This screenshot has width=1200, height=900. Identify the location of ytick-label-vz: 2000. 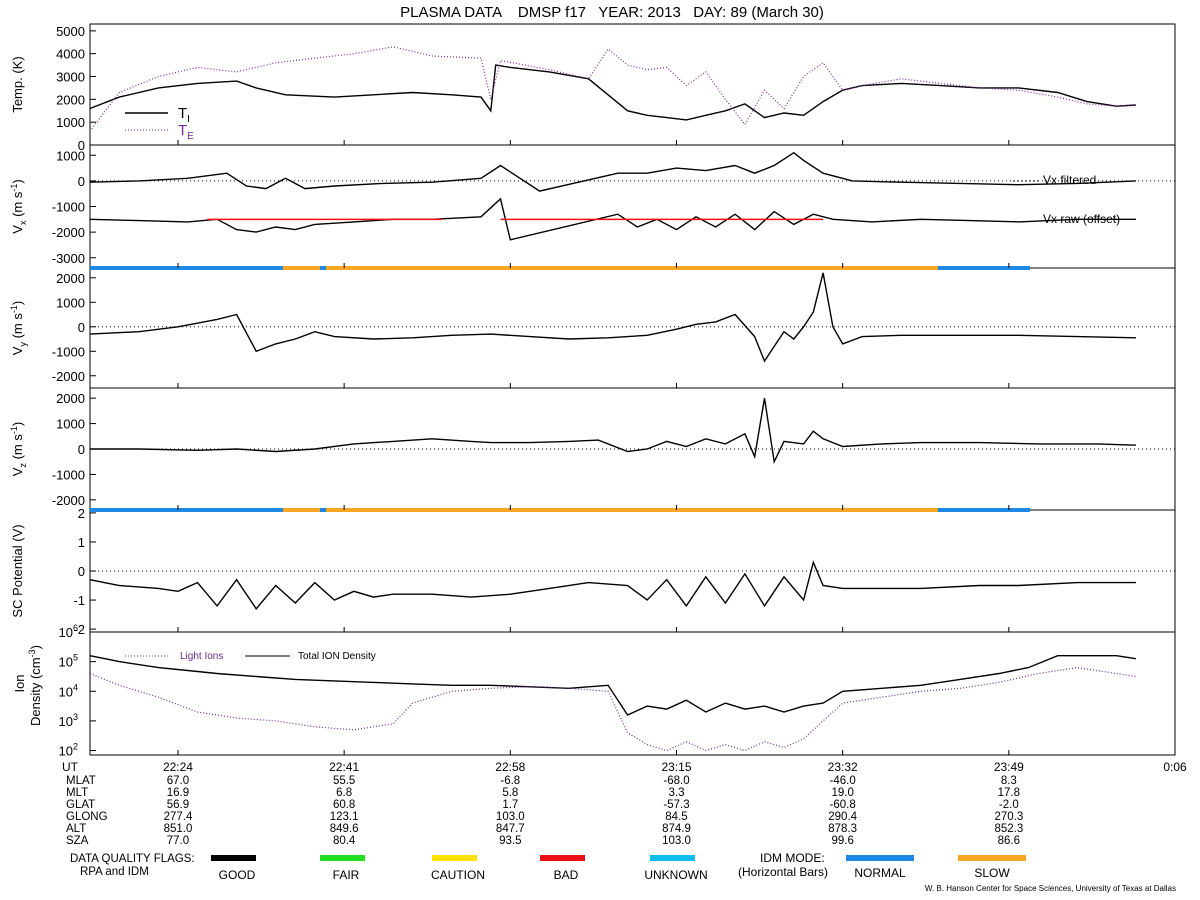
(70, 398).